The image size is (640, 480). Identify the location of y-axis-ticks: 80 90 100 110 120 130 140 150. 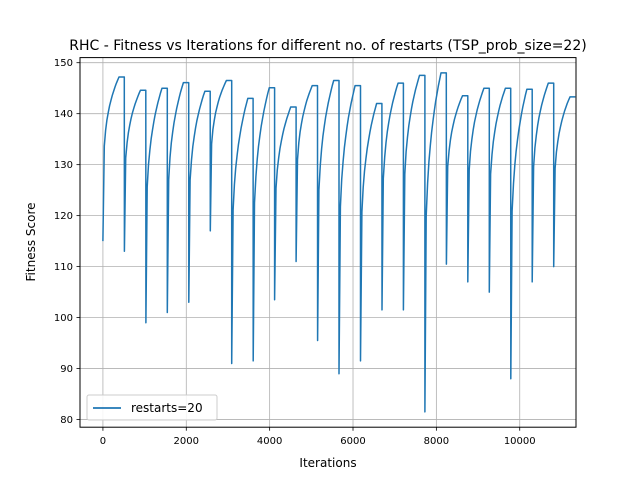
(67, 242).